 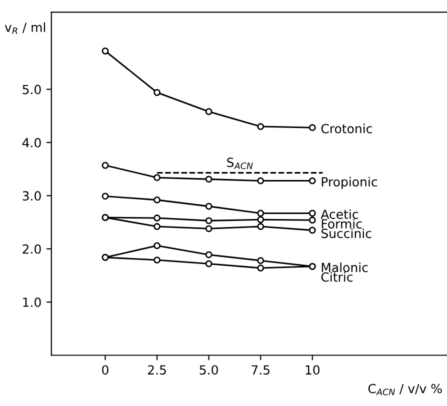 I want to click on x-tick-label: 5.0, so click(x=209, y=370).